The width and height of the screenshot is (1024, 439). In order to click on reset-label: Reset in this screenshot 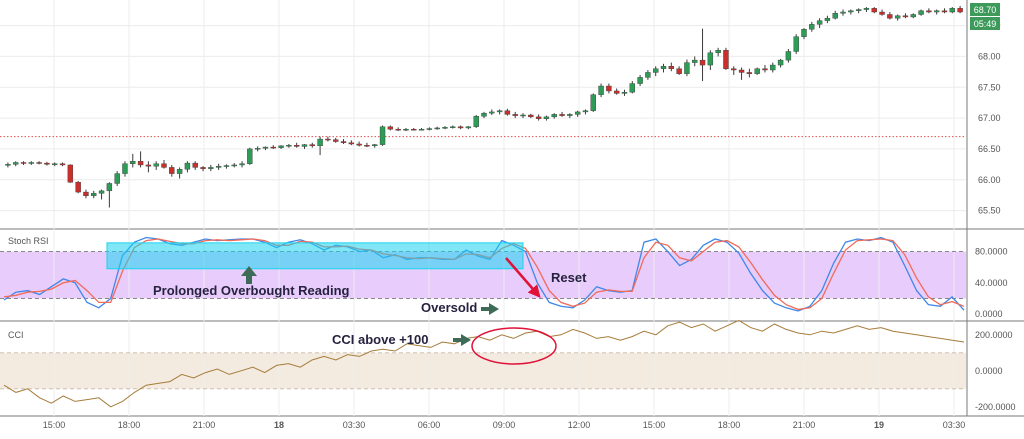, I will do `click(569, 277)`.